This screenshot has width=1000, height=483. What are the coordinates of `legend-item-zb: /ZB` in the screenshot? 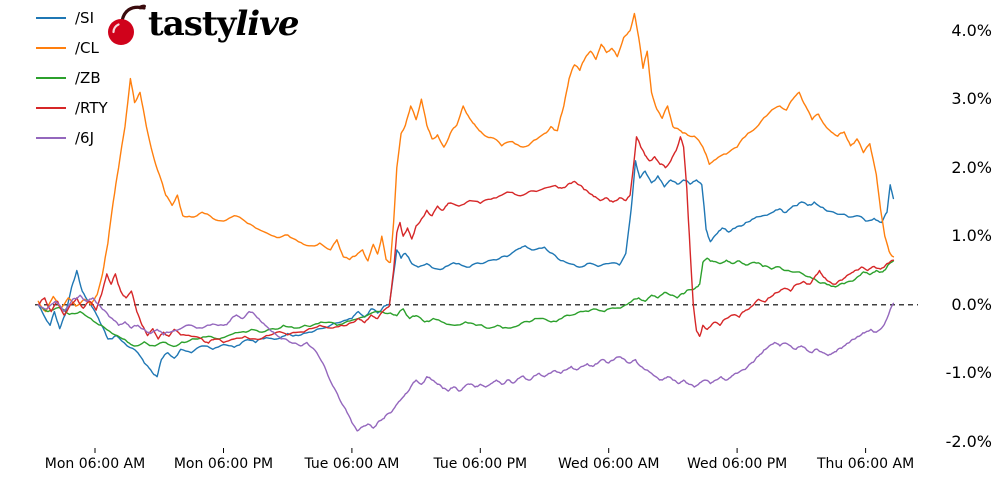 It's located at (72, 78).